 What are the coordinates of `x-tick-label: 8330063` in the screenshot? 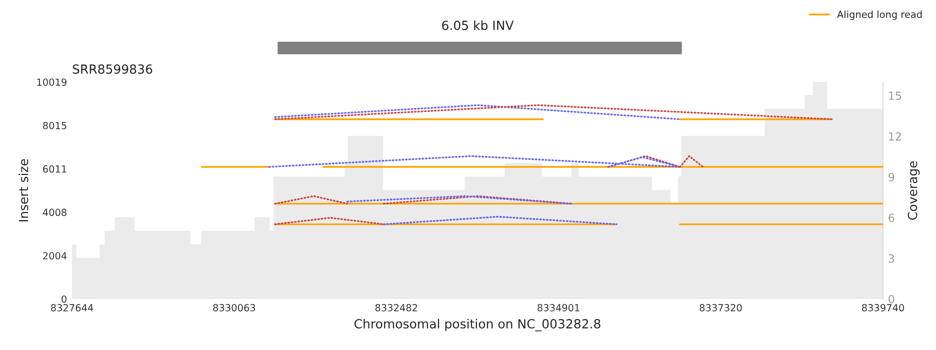 It's located at (234, 308).